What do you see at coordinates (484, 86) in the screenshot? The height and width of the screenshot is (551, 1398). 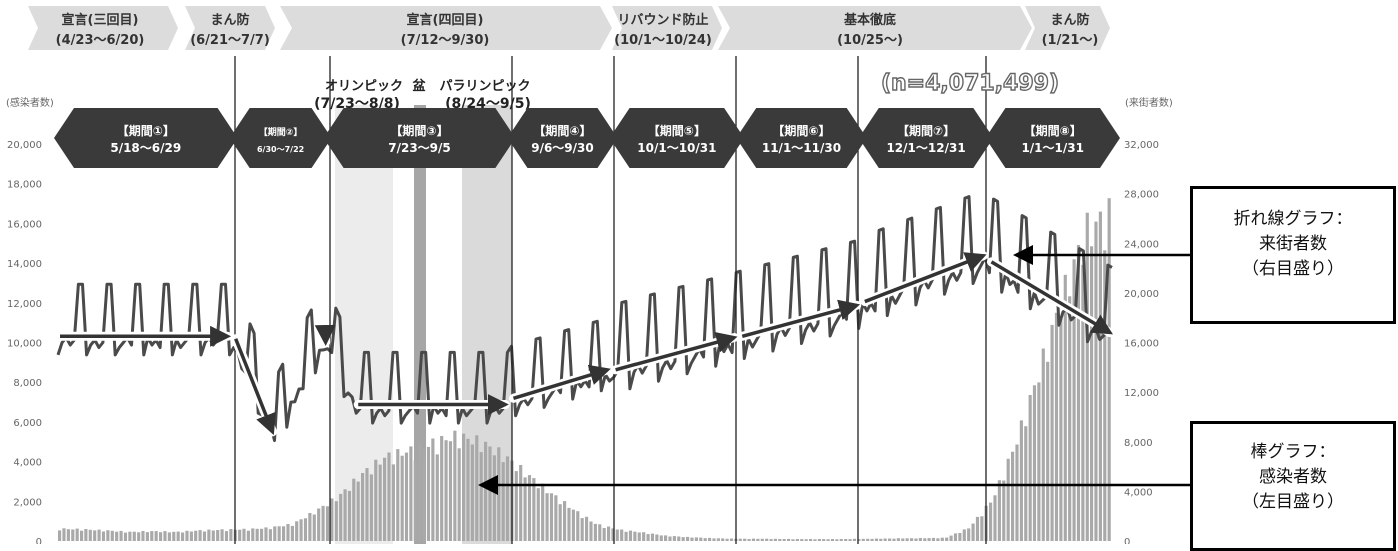 I see `paralympics-label: パラリンピック` at bounding box center [484, 86].